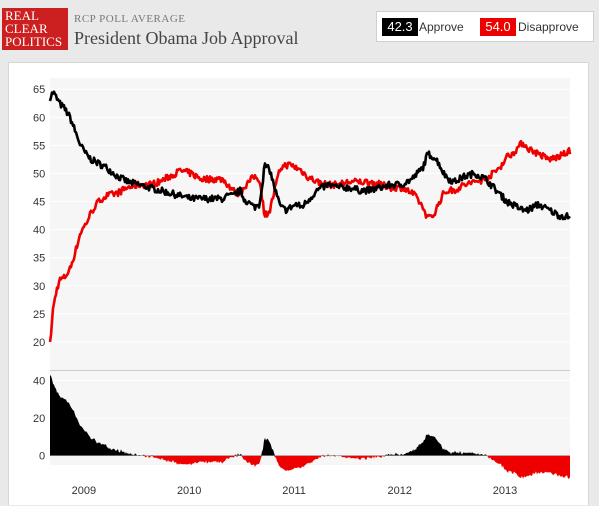  Describe the element at coordinates (548, 27) in the screenshot. I see `disapprove-legend-label: Disapprove` at that location.